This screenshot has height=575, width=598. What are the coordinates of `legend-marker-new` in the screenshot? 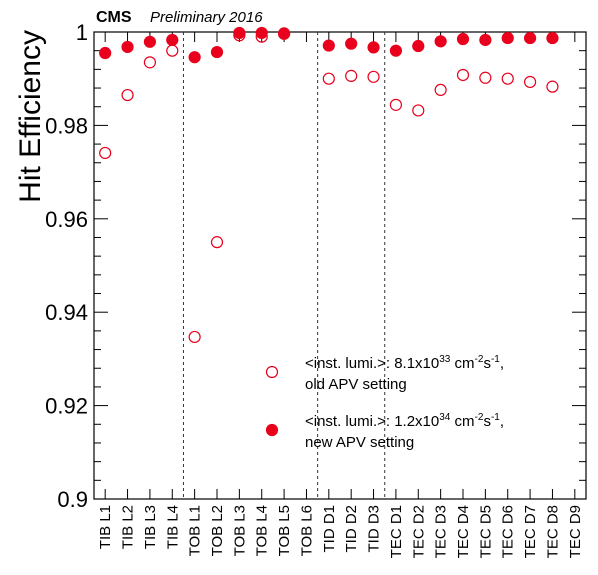 It's located at (272, 430).